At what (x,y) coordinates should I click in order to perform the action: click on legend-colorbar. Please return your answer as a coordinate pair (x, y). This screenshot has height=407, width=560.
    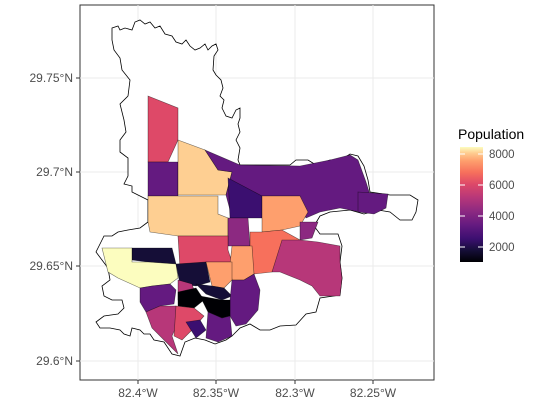
    Looking at the image, I should click on (471, 204).